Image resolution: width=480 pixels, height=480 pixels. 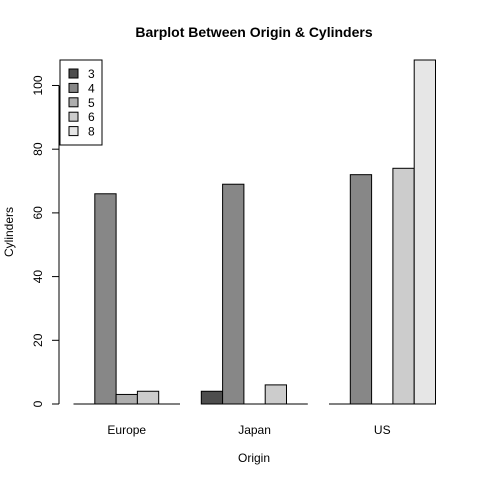 I want to click on y-tick-label: 60, so click(x=38, y=213).